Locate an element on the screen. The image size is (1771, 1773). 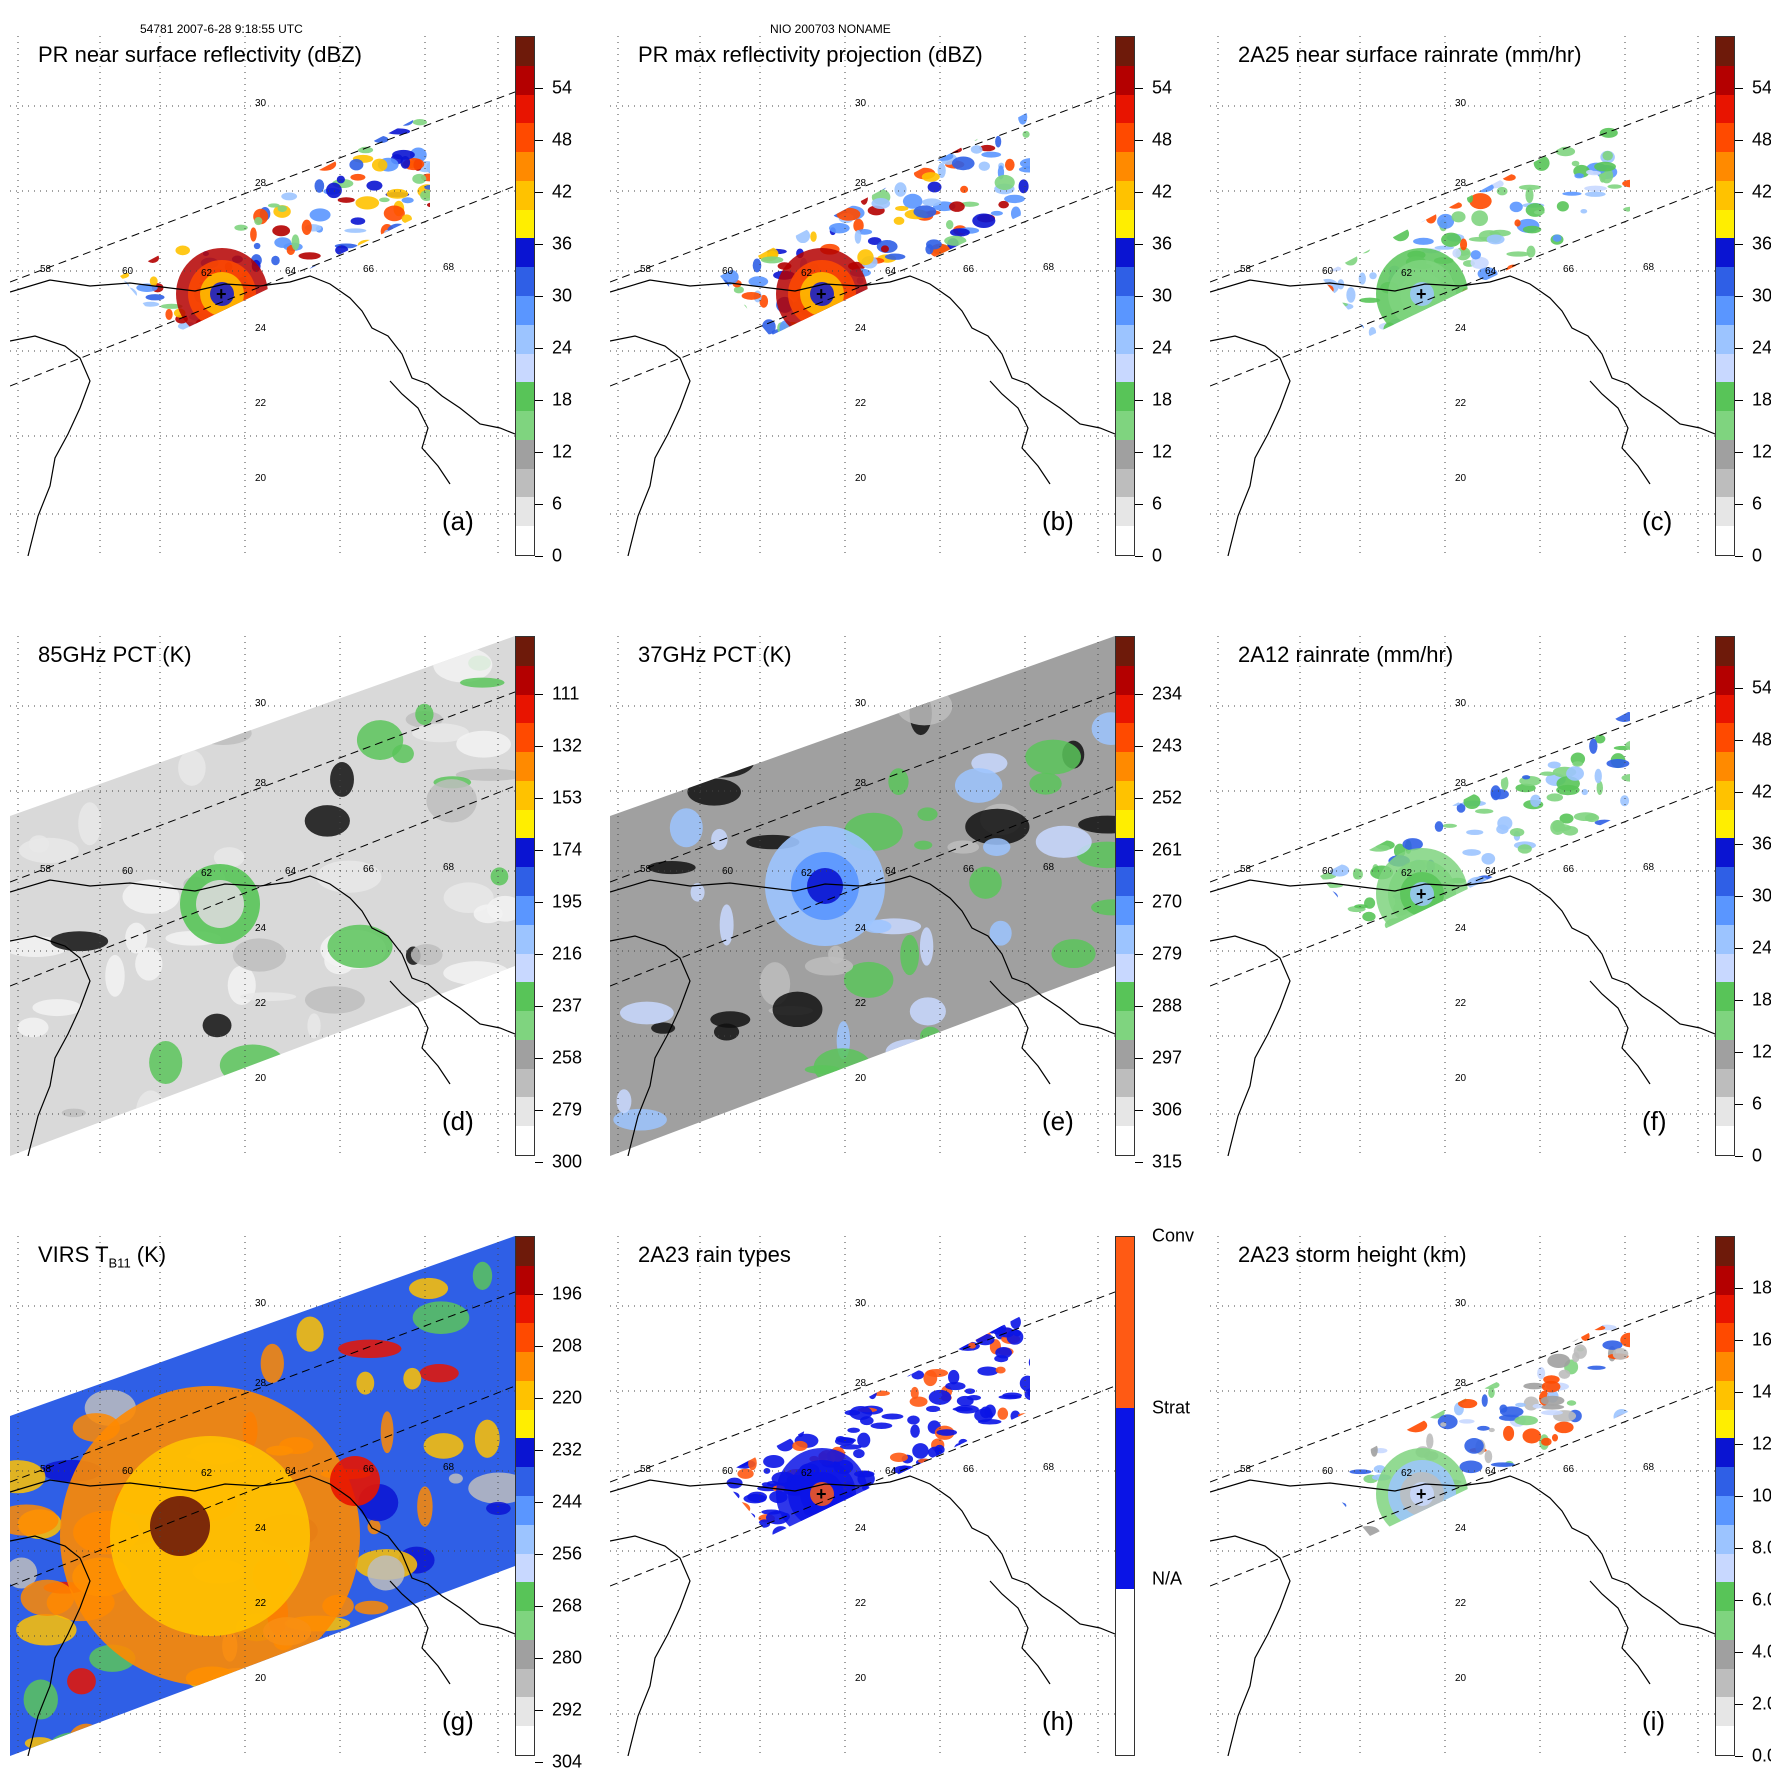
longitude-label: 68 is located at coordinates (449, 1467).